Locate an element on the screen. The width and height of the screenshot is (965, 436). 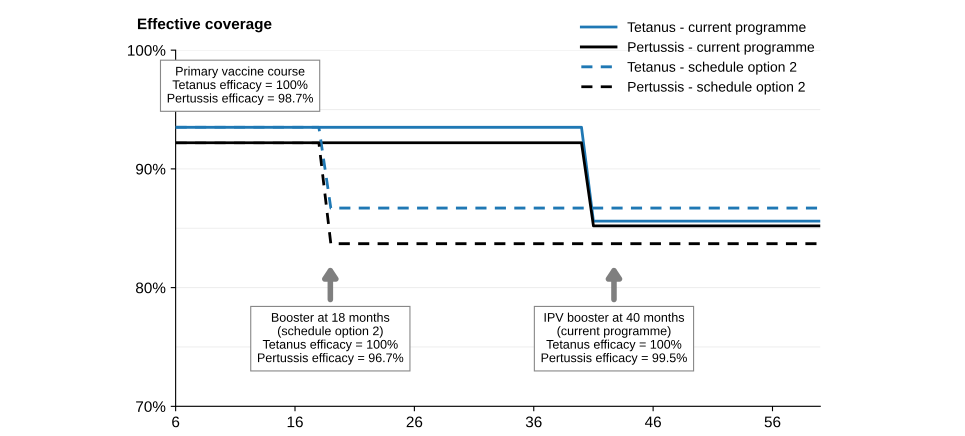
x-tick-label: 16 is located at coordinates (295, 422).